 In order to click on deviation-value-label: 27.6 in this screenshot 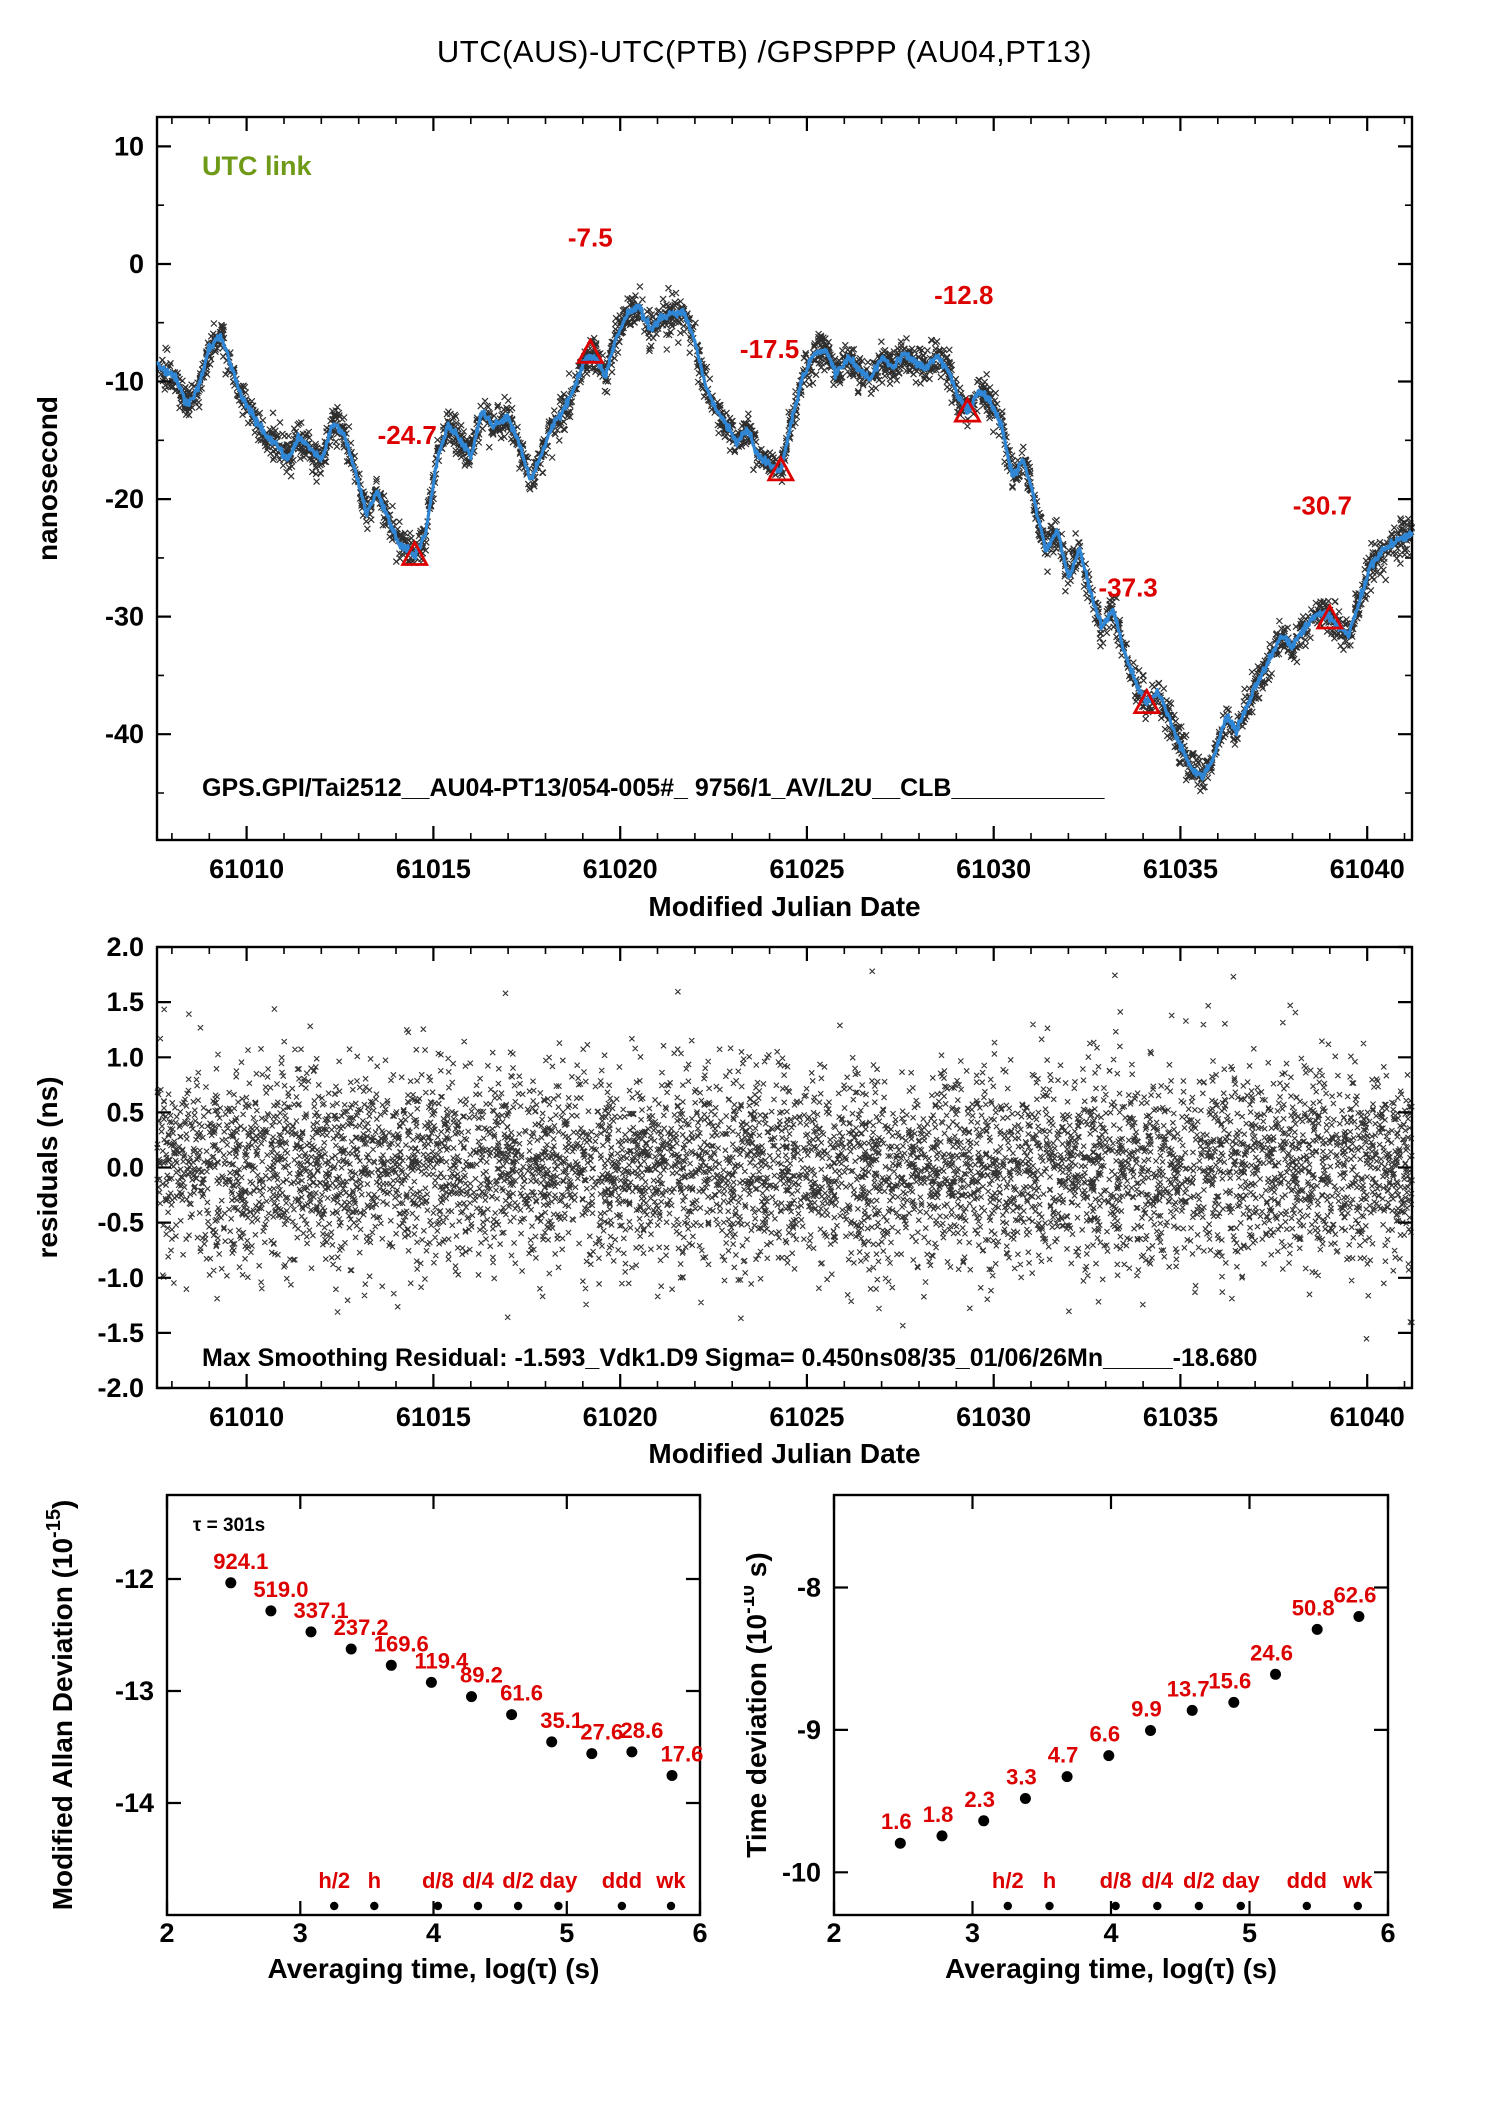, I will do `click(601, 1732)`.